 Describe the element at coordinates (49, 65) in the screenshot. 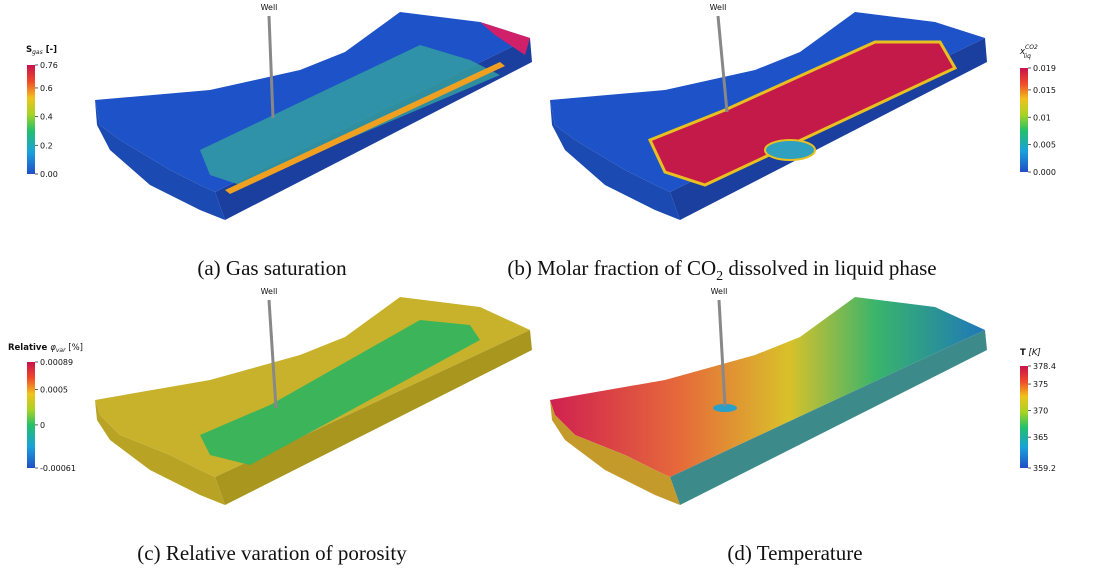

I see `colorbar-tick-label: 0.76` at that location.